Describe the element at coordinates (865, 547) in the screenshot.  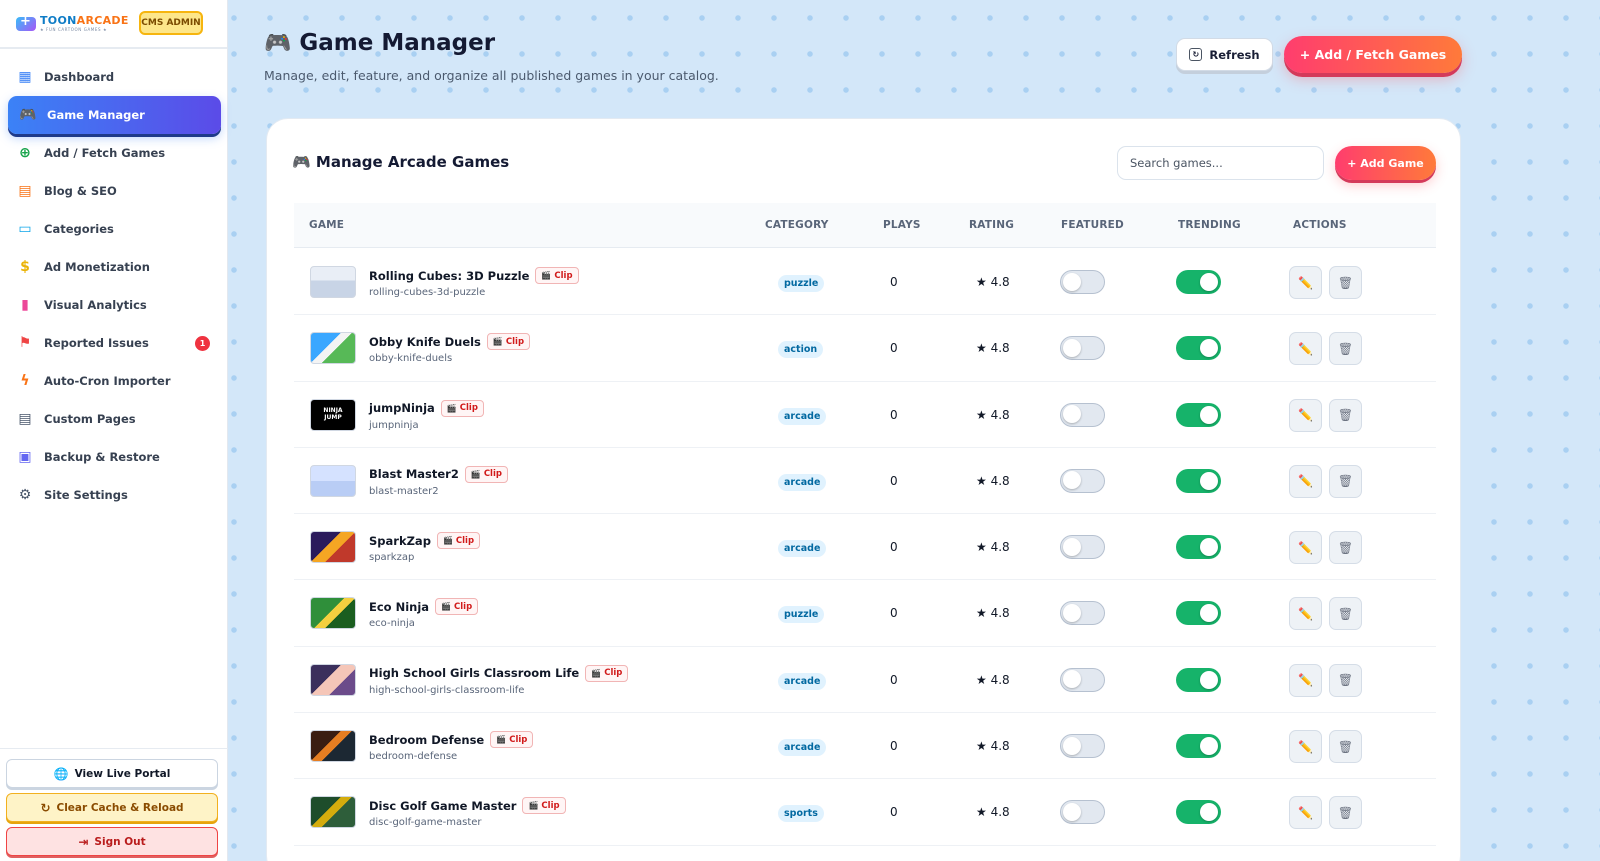
I see `table-row: SparkZap 🎬 Clip sparkzap arcade 0 ★ 4.8 ✏️ 🗑` at that location.